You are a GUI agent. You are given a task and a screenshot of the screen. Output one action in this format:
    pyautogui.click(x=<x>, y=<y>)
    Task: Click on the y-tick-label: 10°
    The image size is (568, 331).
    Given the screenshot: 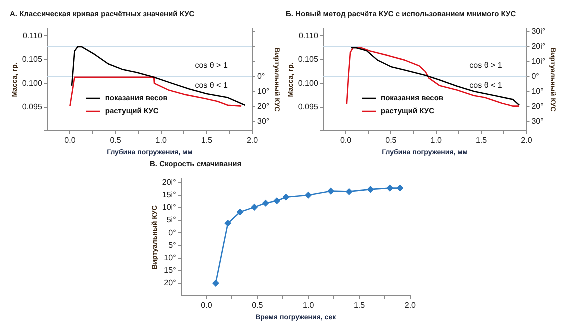 What is the action you would take?
    pyautogui.click(x=170, y=257)
    